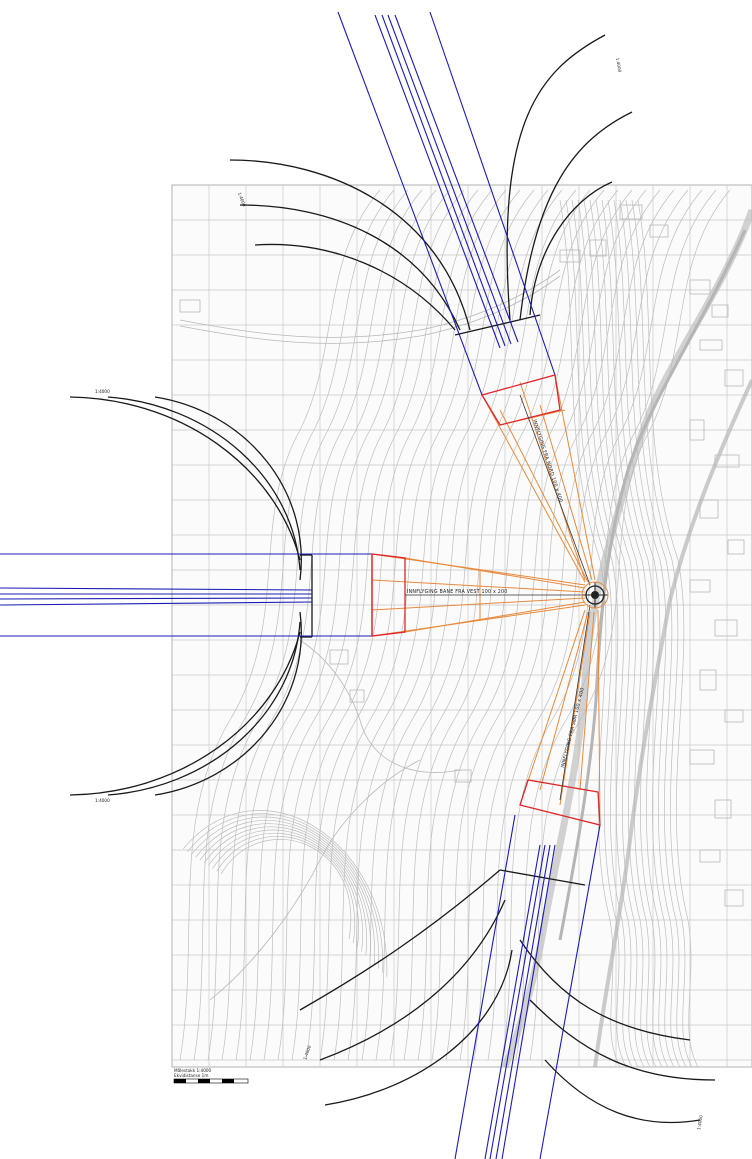  I want to click on scale-legend: Målestokk 1:4000 Ekvidistanse 1m, so click(211, 1075).